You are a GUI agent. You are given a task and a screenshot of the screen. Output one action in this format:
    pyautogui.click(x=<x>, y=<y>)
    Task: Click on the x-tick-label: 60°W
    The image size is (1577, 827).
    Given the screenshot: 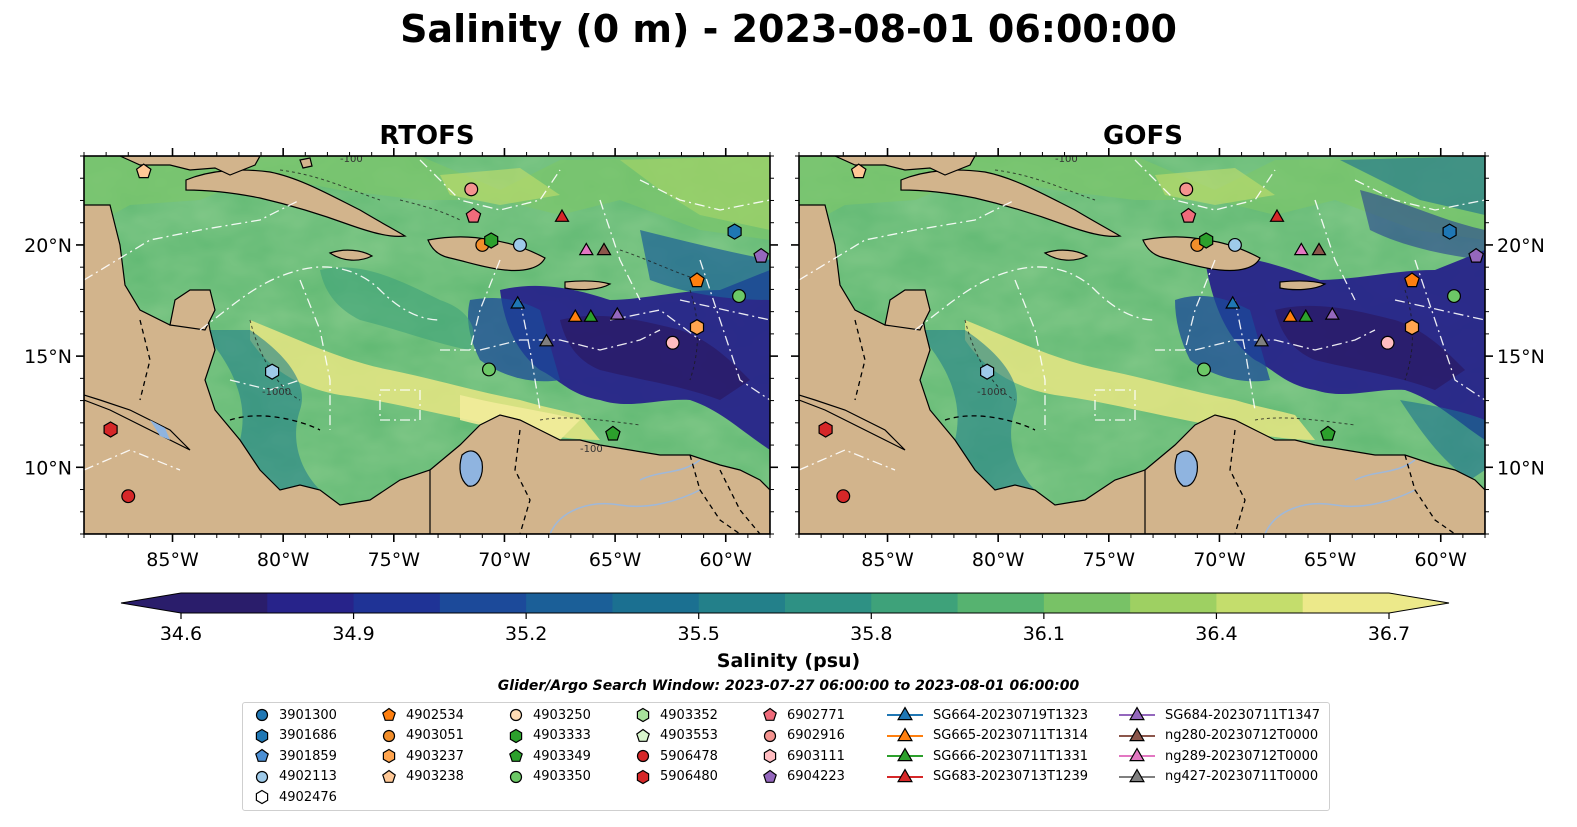 What is the action you would take?
    pyautogui.click(x=726, y=560)
    